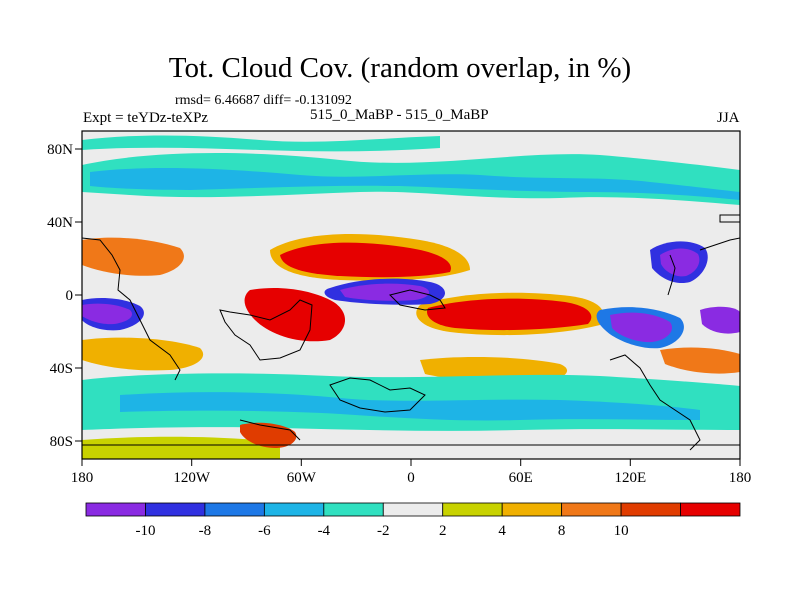  I want to click on experiment-label: Expt = teYDz-teXPz, so click(146, 118).